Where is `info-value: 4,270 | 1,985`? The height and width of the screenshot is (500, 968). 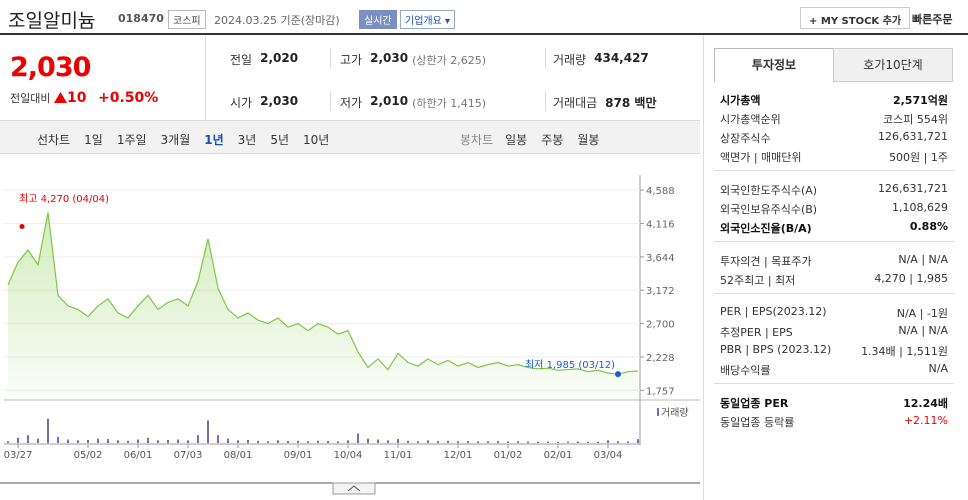 info-value: 4,270 | 1,985 is located at coordinates (911, 278).